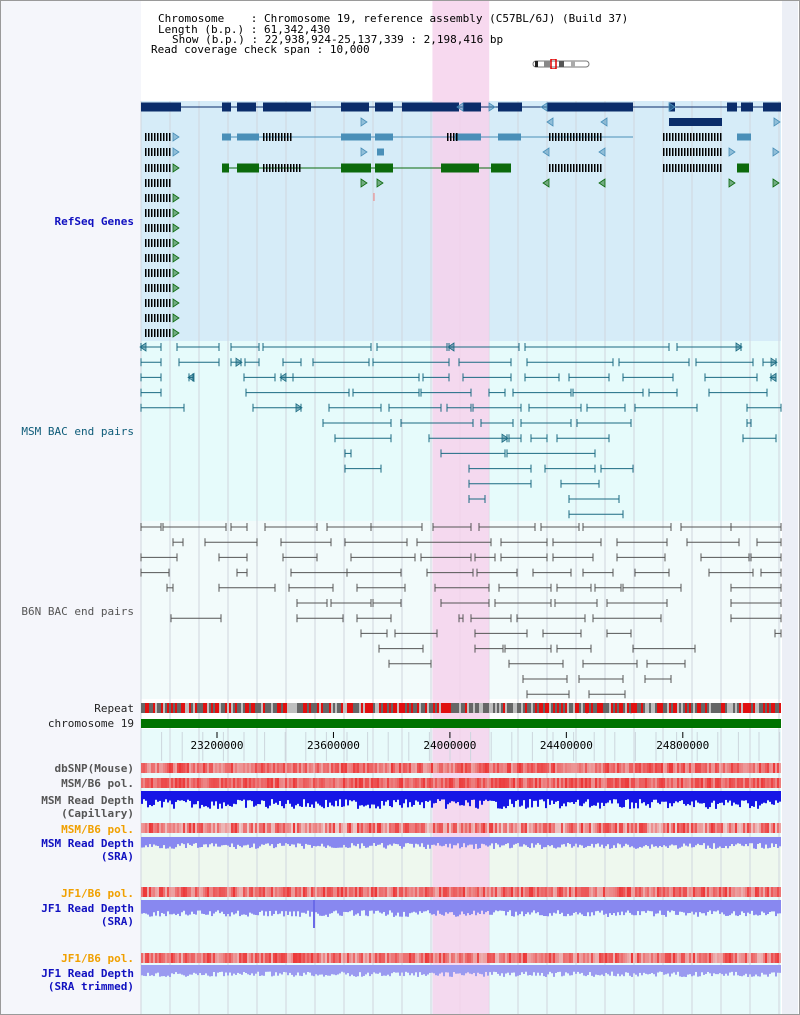  I want to click on right-scroll-gutter, so click(790, 507).